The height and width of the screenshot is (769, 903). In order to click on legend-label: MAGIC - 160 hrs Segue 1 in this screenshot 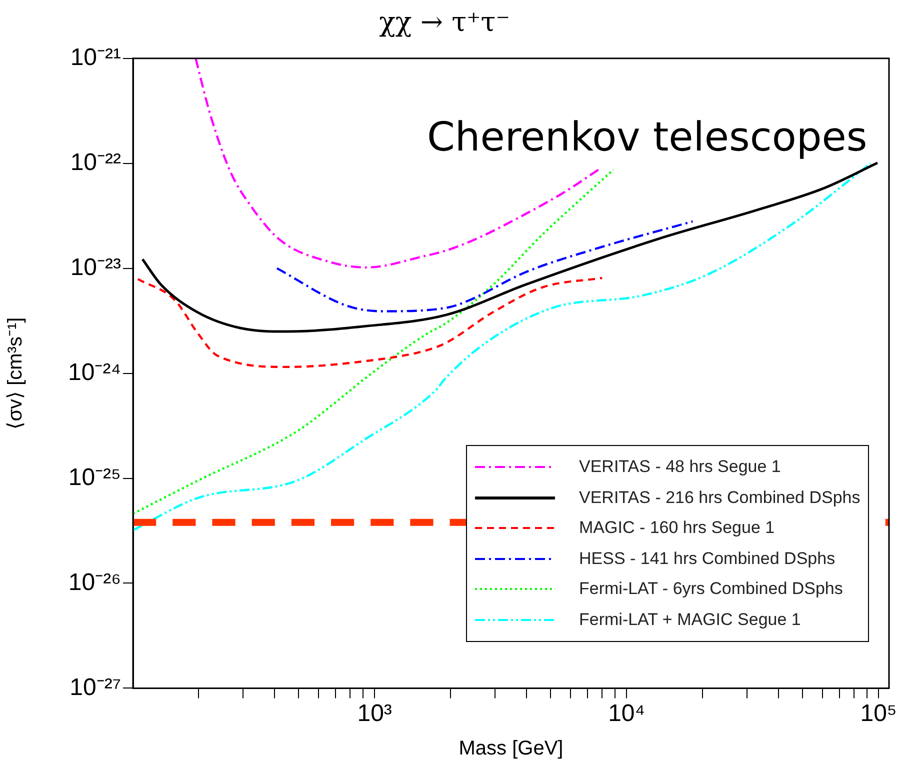, I will do `click(677, 528)`.